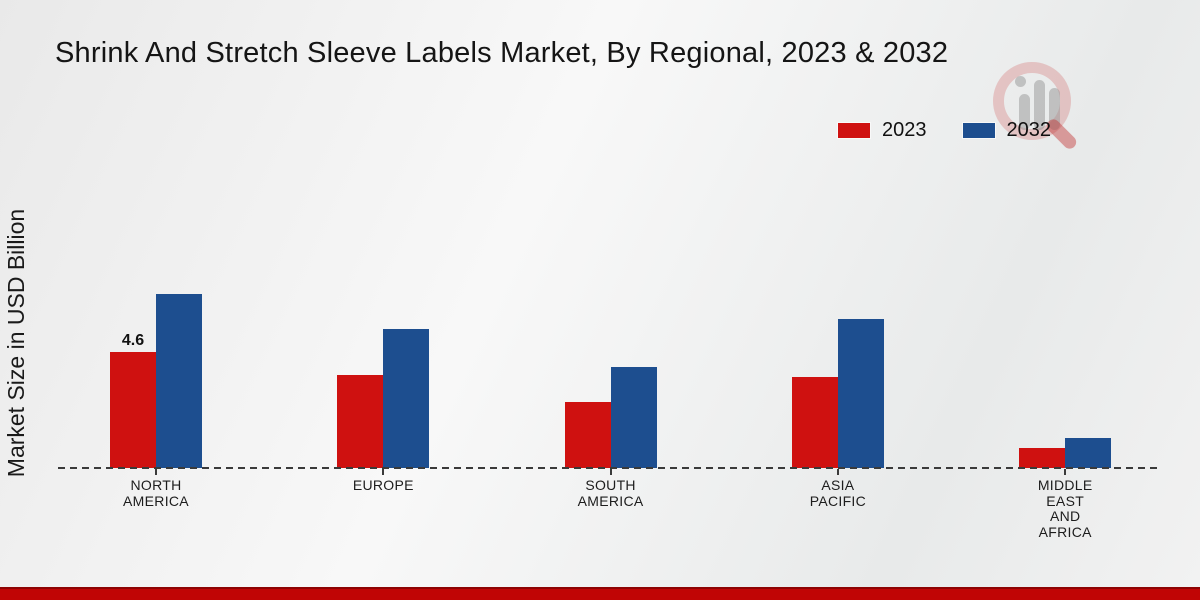  Describe the element at coordinates (1020, 81) in the screenshot. I see `logo-dot-icon` at that location.